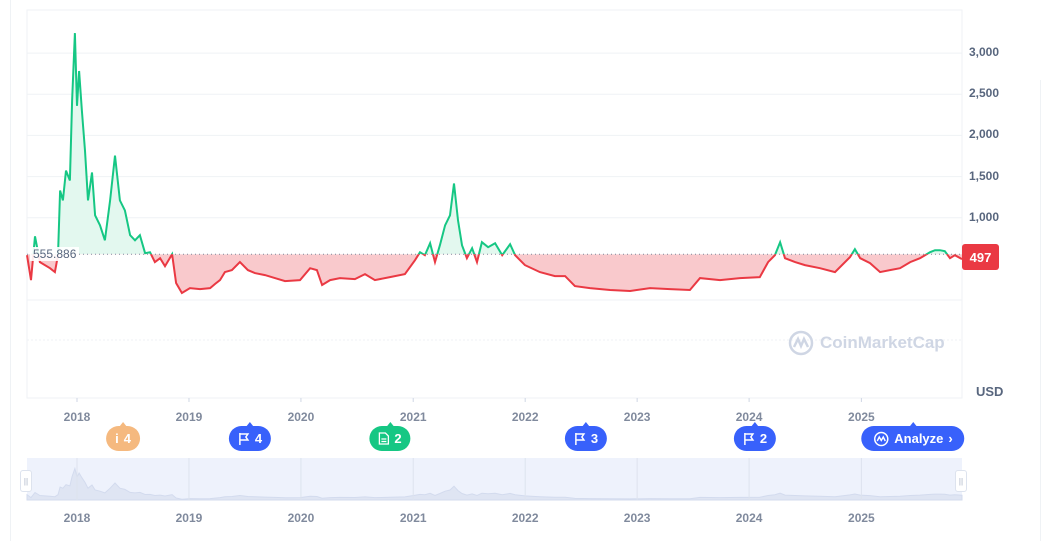 This screenshot has width=1051, height=541. What do you see at coordinates (525, 518) in the screenshot?
I see `navigator-tick-label: 2022` at bounding box center [525, 518].